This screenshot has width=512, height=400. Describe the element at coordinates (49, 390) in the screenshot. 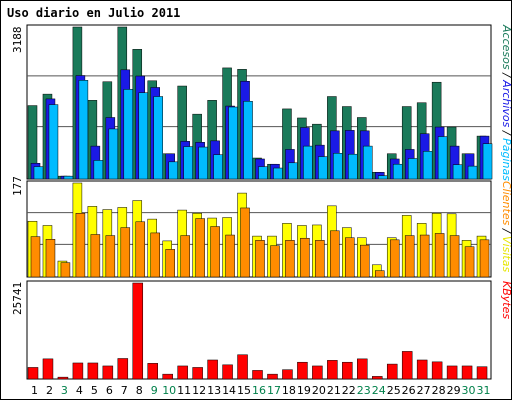

I see `day-label: 2` at that location.